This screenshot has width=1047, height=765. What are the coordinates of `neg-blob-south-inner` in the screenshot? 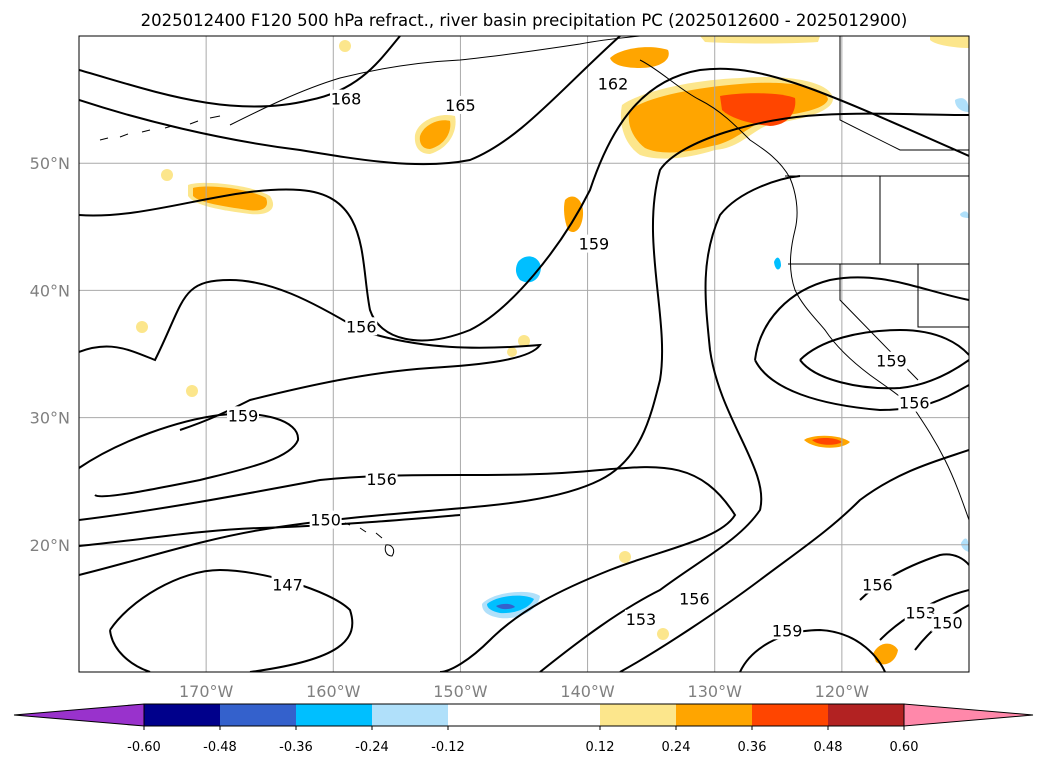 It's located at (510, 604).